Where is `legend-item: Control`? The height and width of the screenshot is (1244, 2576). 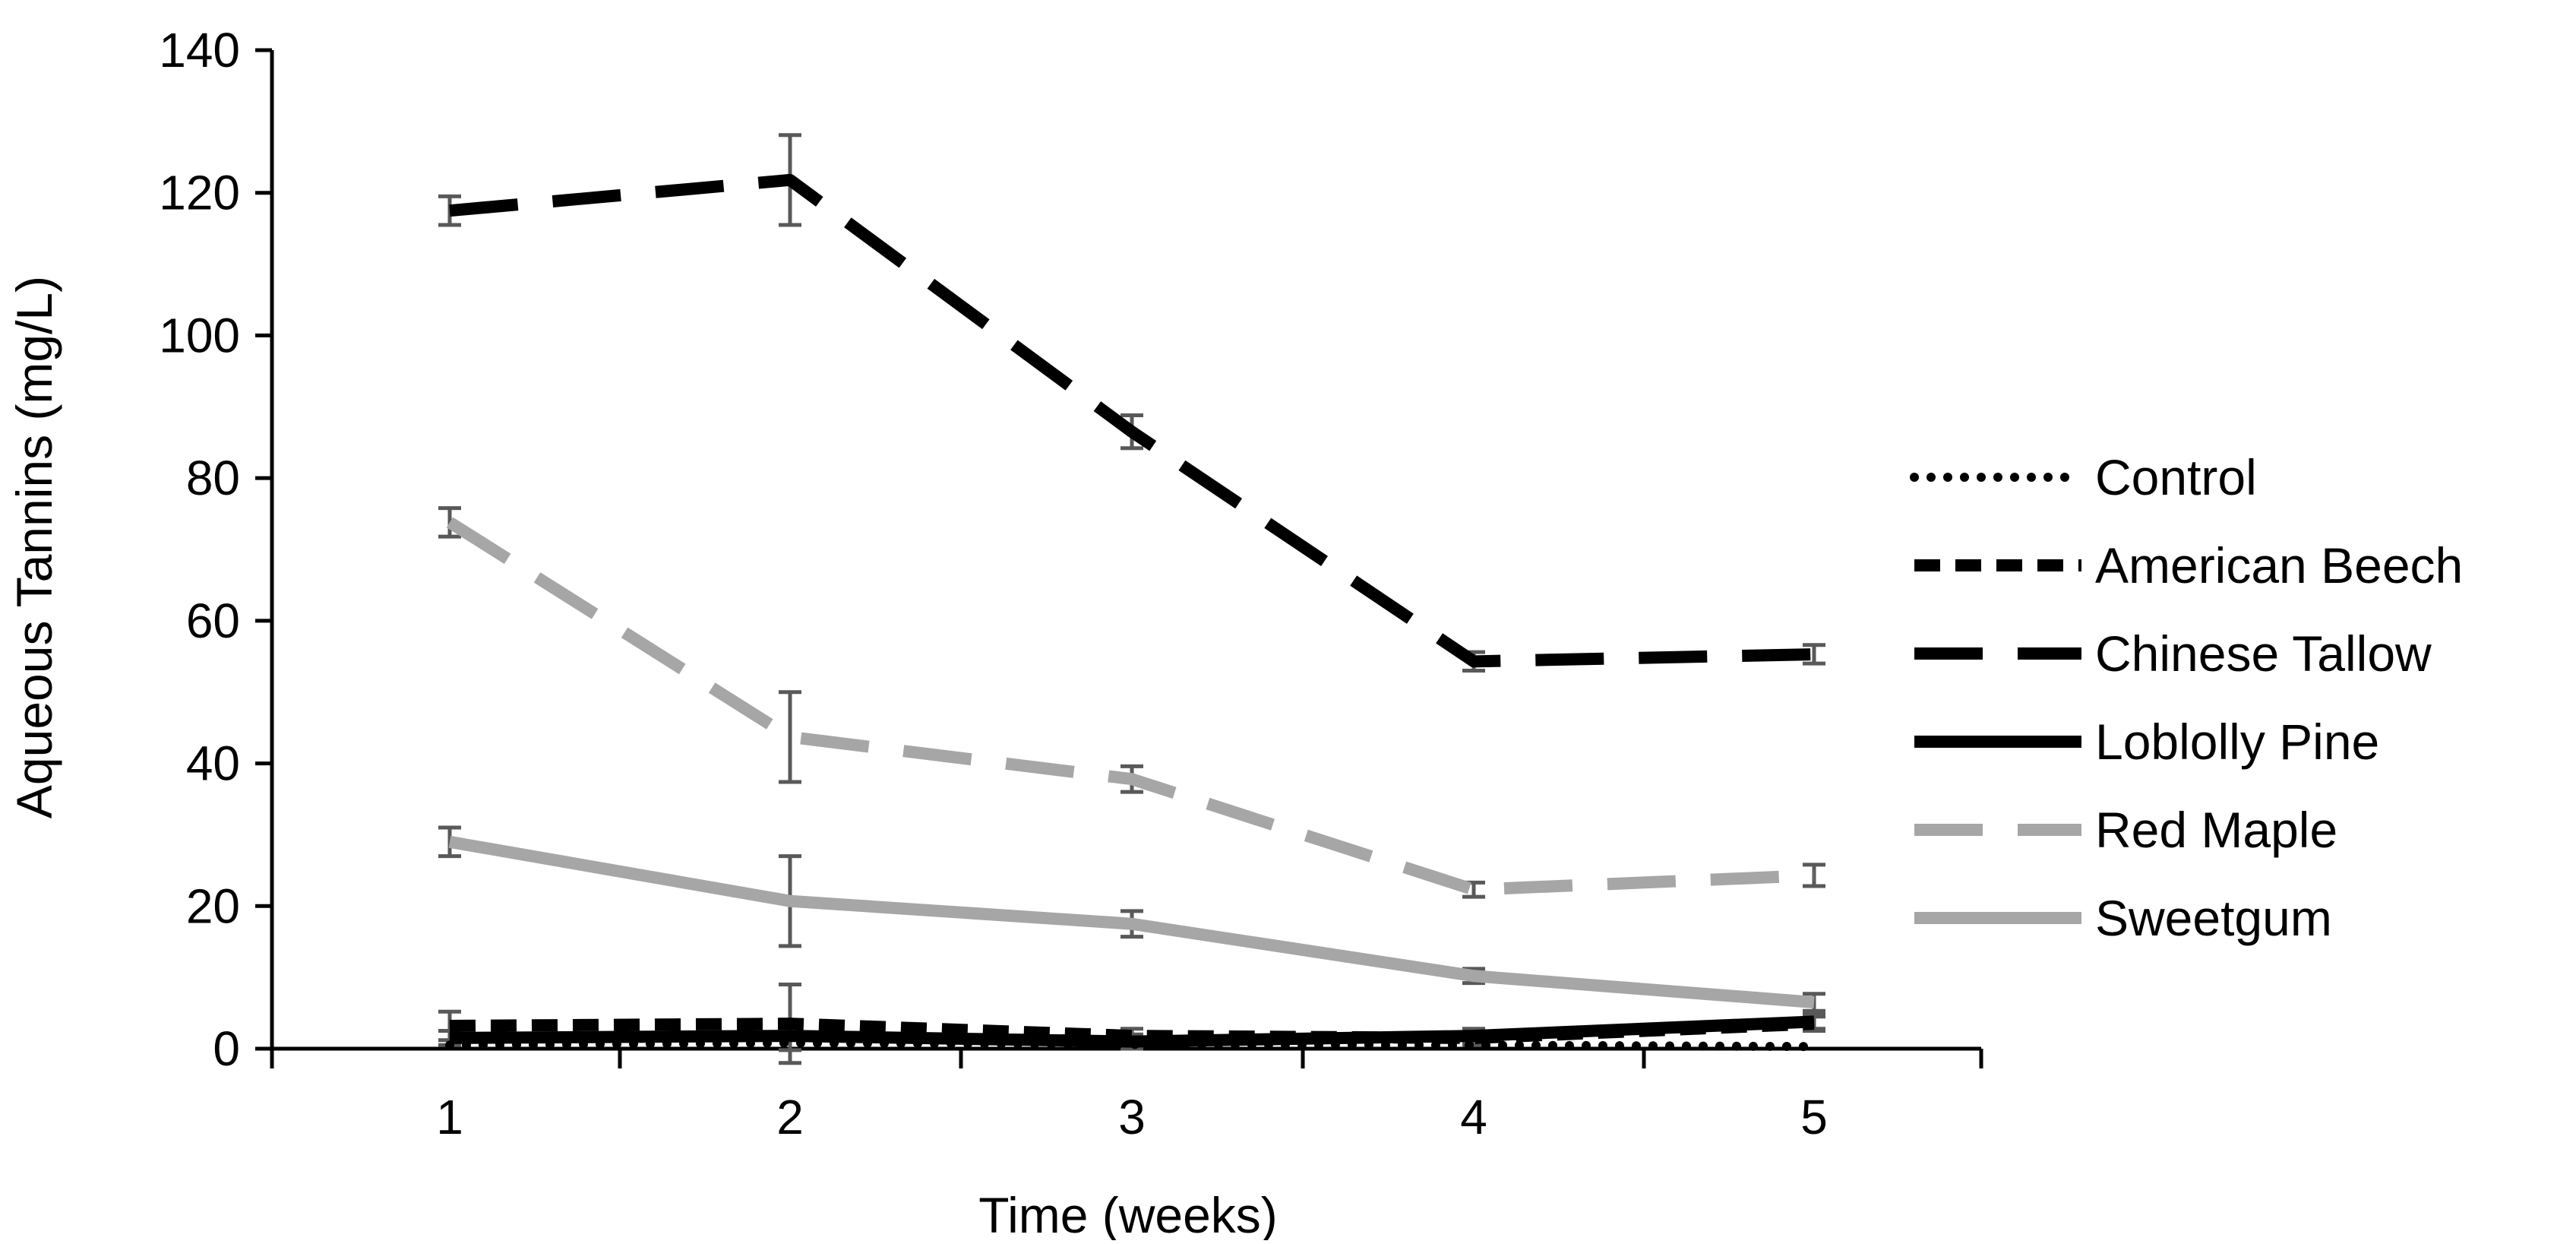 legend-item: Control is located at coordinates (2083, 477).